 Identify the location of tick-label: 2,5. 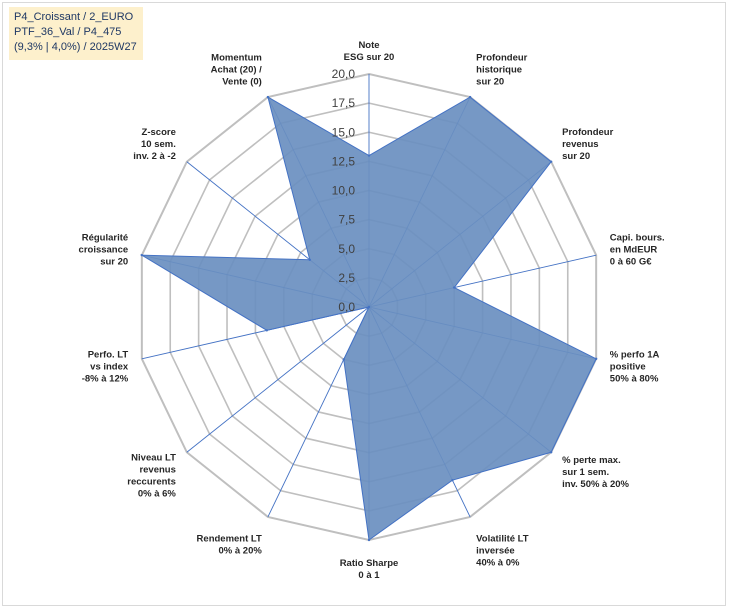
(346, 278).